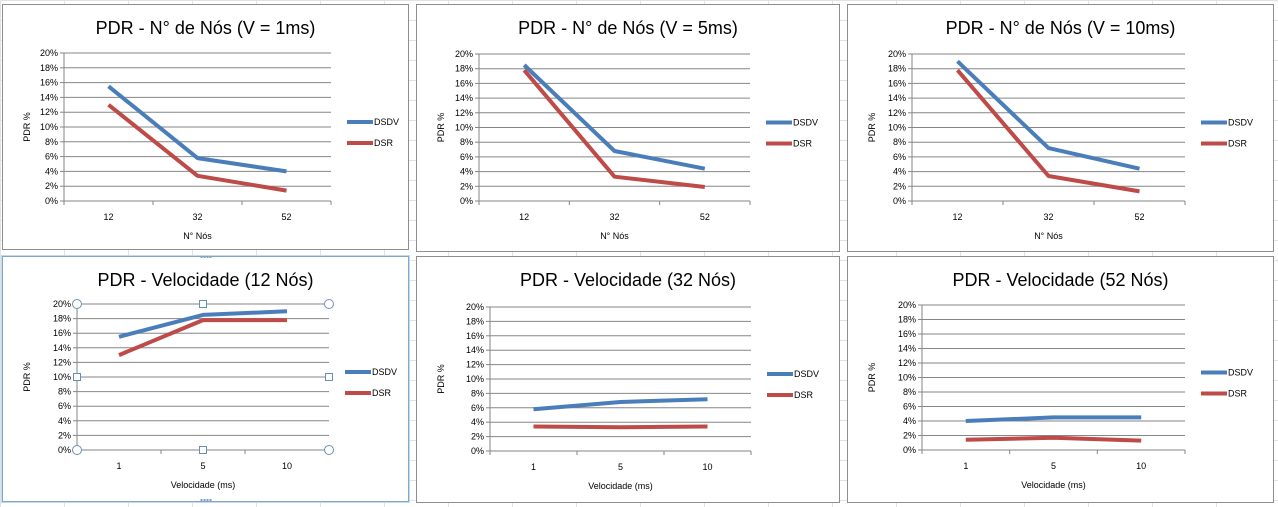 The height and width of the screenshot is (507, 1278). Describe the element at coordinates (614, 217) in the screenshot. I see `x-tick-label: 32` at that location.